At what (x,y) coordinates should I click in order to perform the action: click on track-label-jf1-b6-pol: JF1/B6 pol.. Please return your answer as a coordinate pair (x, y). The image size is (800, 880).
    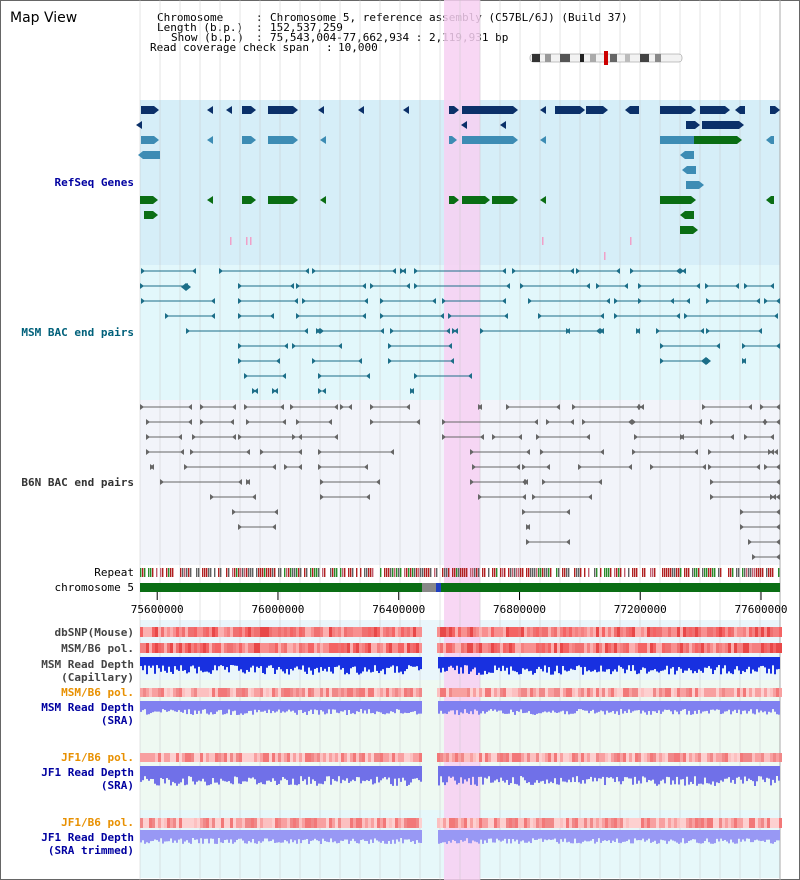
    Looking at the image, I should click on (97, 757).